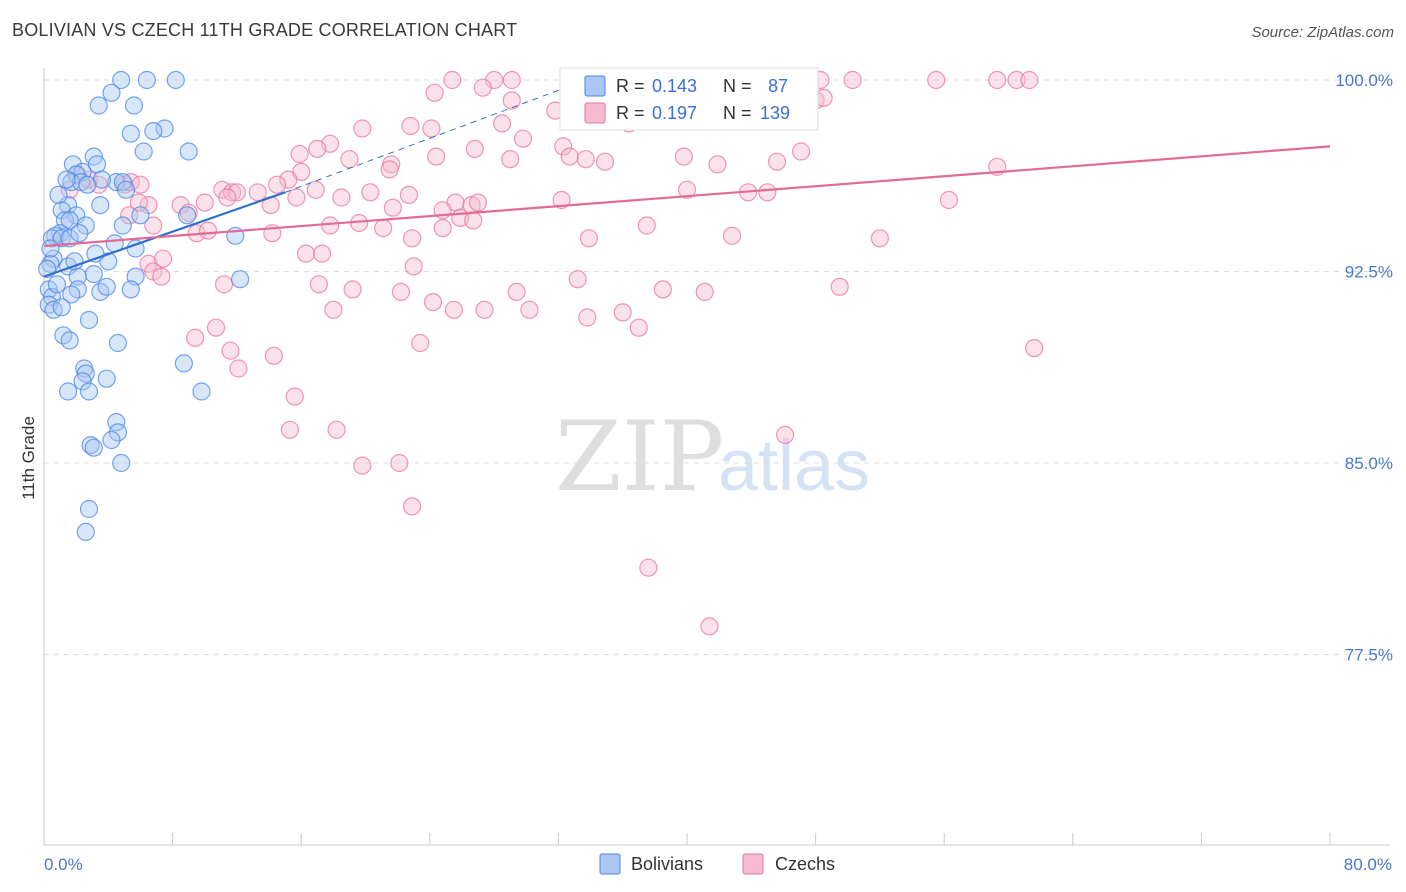 This screenshot has height=892, width=1406. Describe the element at coordinates (1369, 463) in the screenshot. I see `y-tick-label: 85.0%` at that location.